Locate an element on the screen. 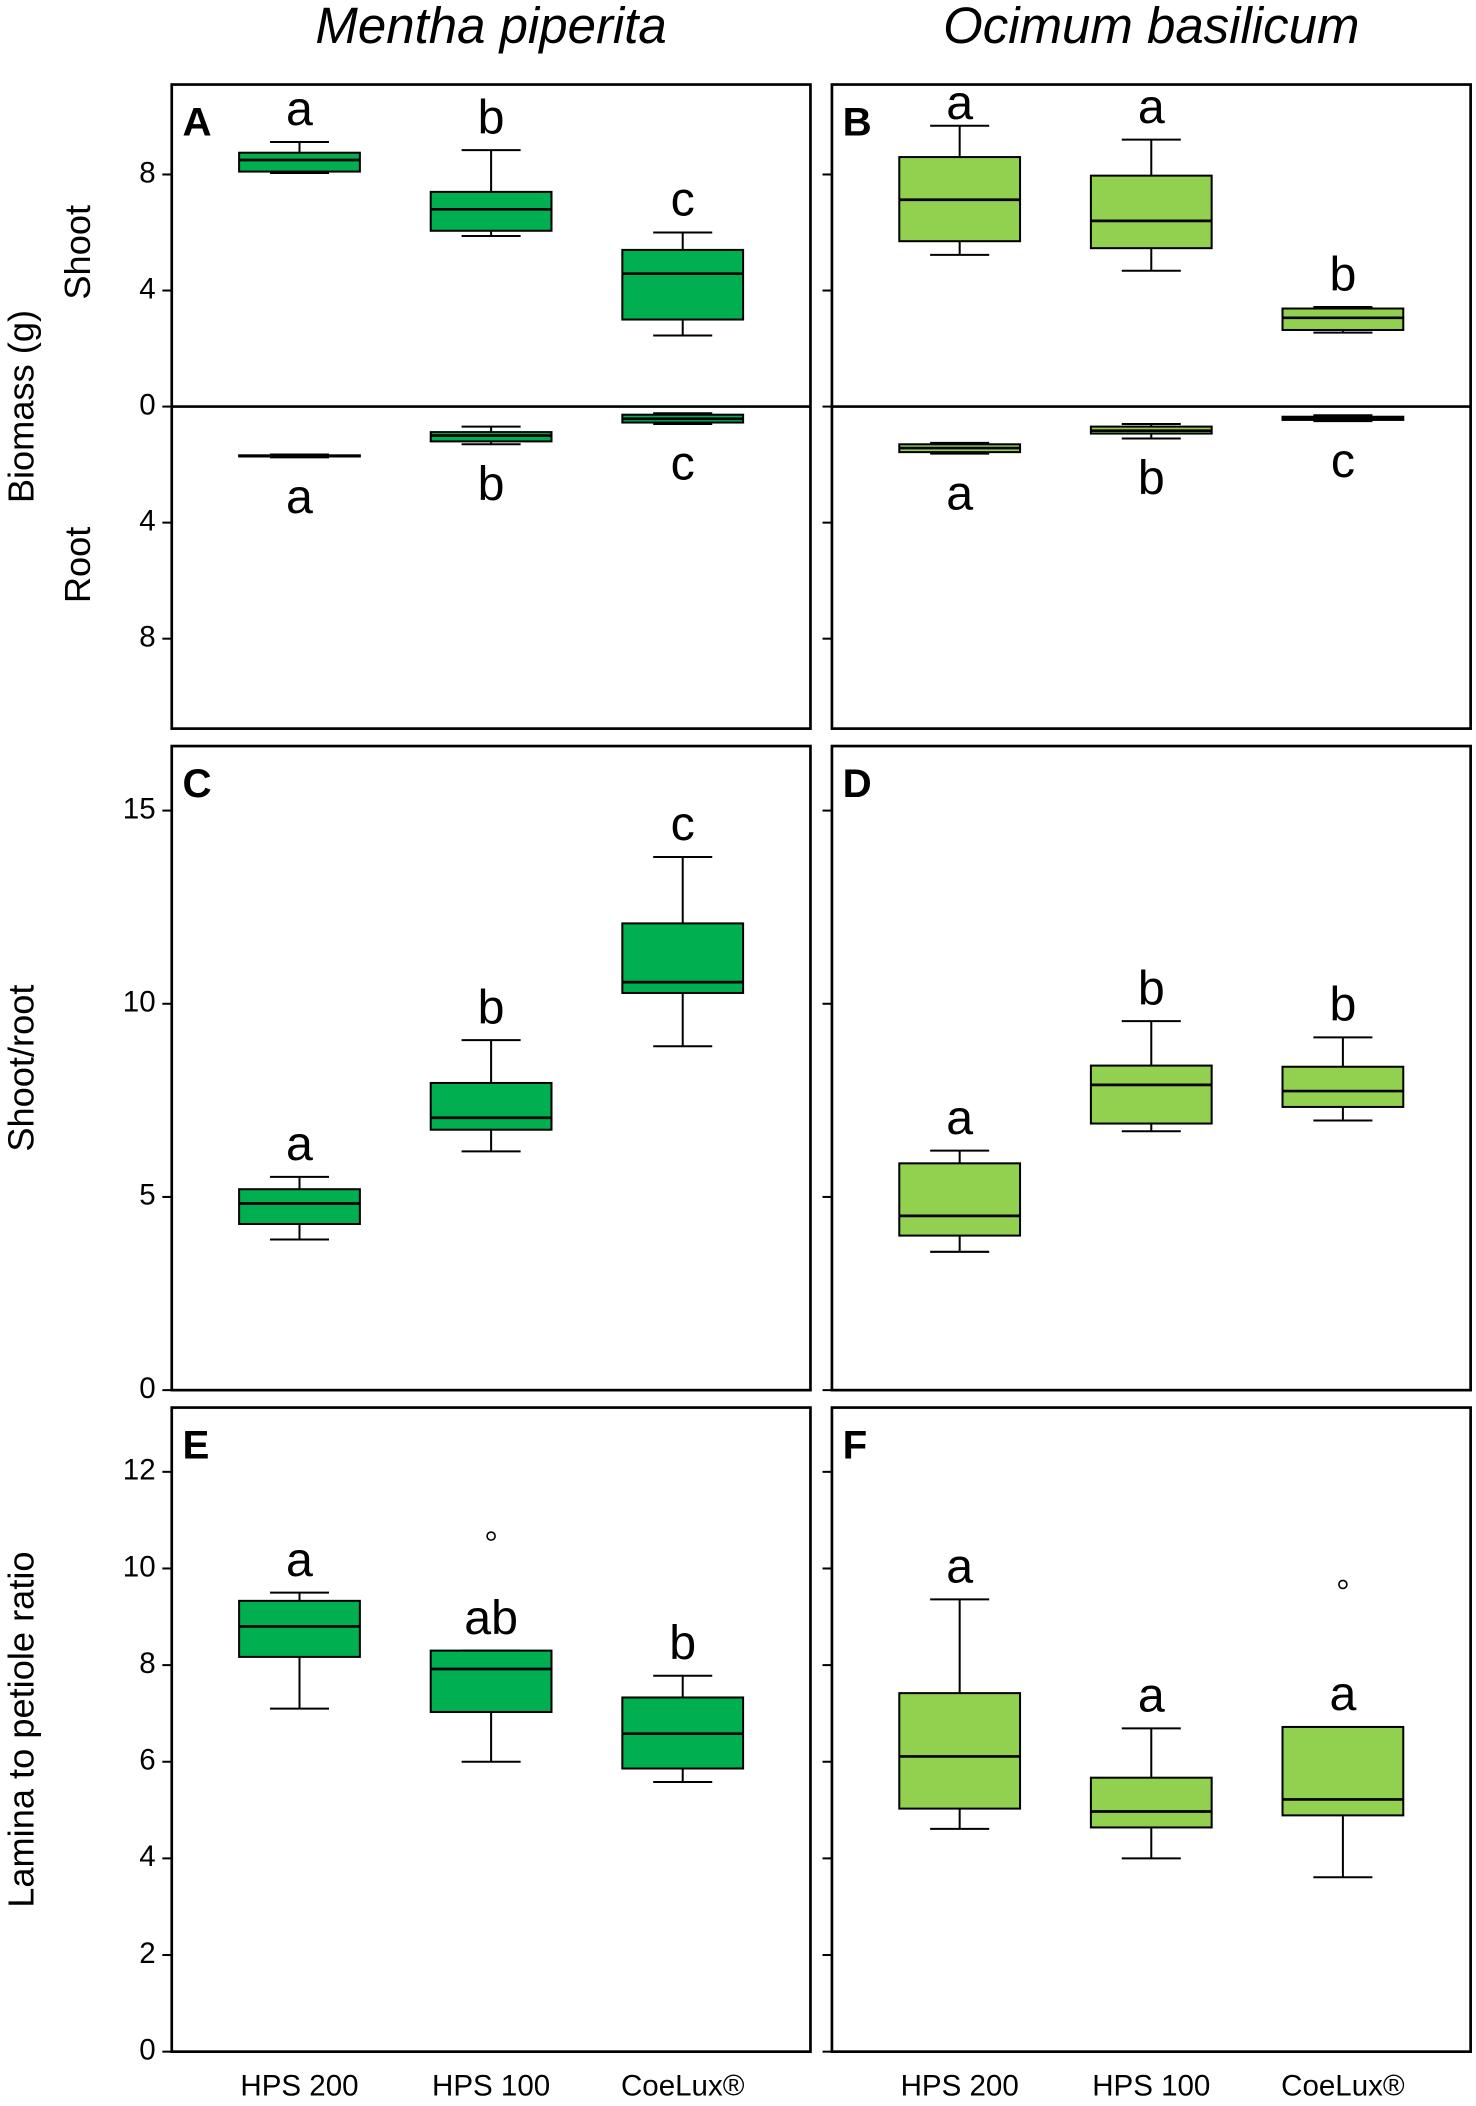 This screenshot has width=1476, height=2106. y-axis-label: Biomass (g) is located at coordinates (21, 406).